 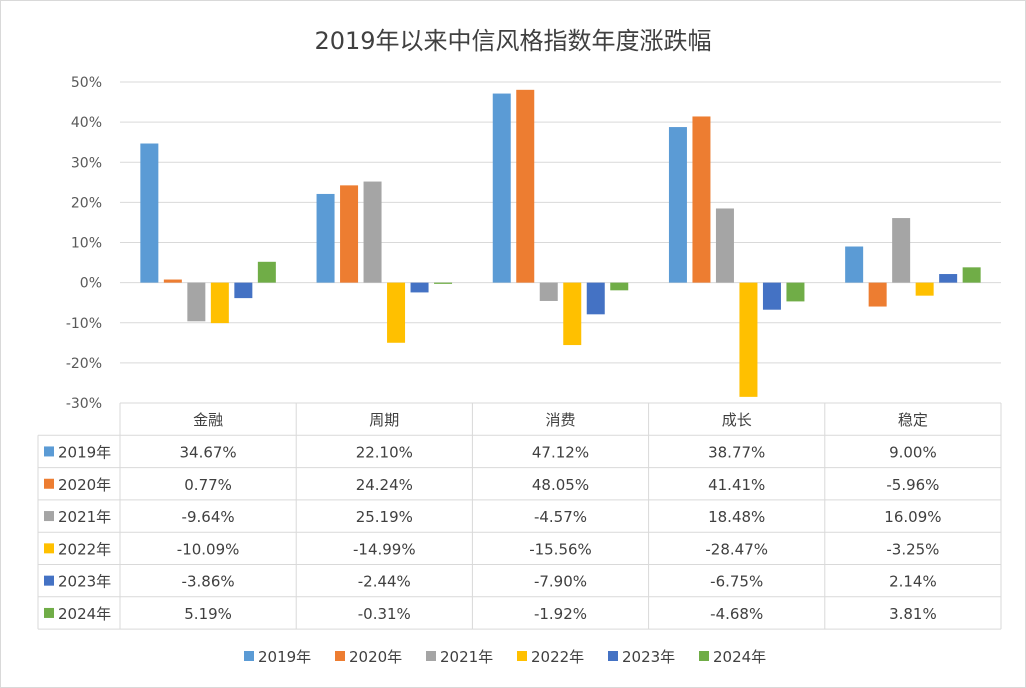 What do you see at coordinates (84, 485) in the screenshot?
I see `table-row-label: 2020年` at bounding box center [84, 485].